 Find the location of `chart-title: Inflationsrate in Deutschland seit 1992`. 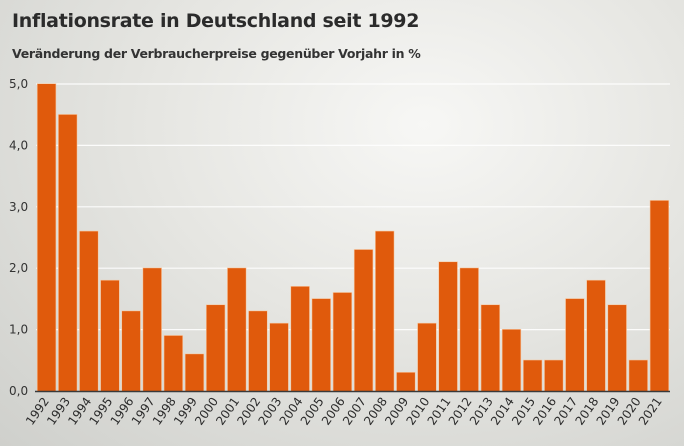

chart-title: Inflationsrate in Deutschland seit 1992 is located at coordinates (216, 21).